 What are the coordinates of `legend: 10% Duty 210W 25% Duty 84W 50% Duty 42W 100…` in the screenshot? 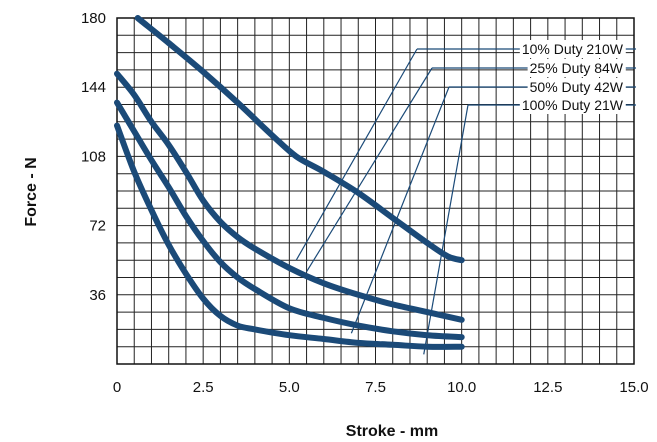 It's located at (572, 77).